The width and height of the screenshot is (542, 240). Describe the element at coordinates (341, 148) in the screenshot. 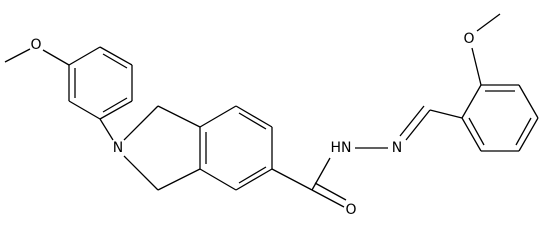

I see `atom-label: HN` at that location.